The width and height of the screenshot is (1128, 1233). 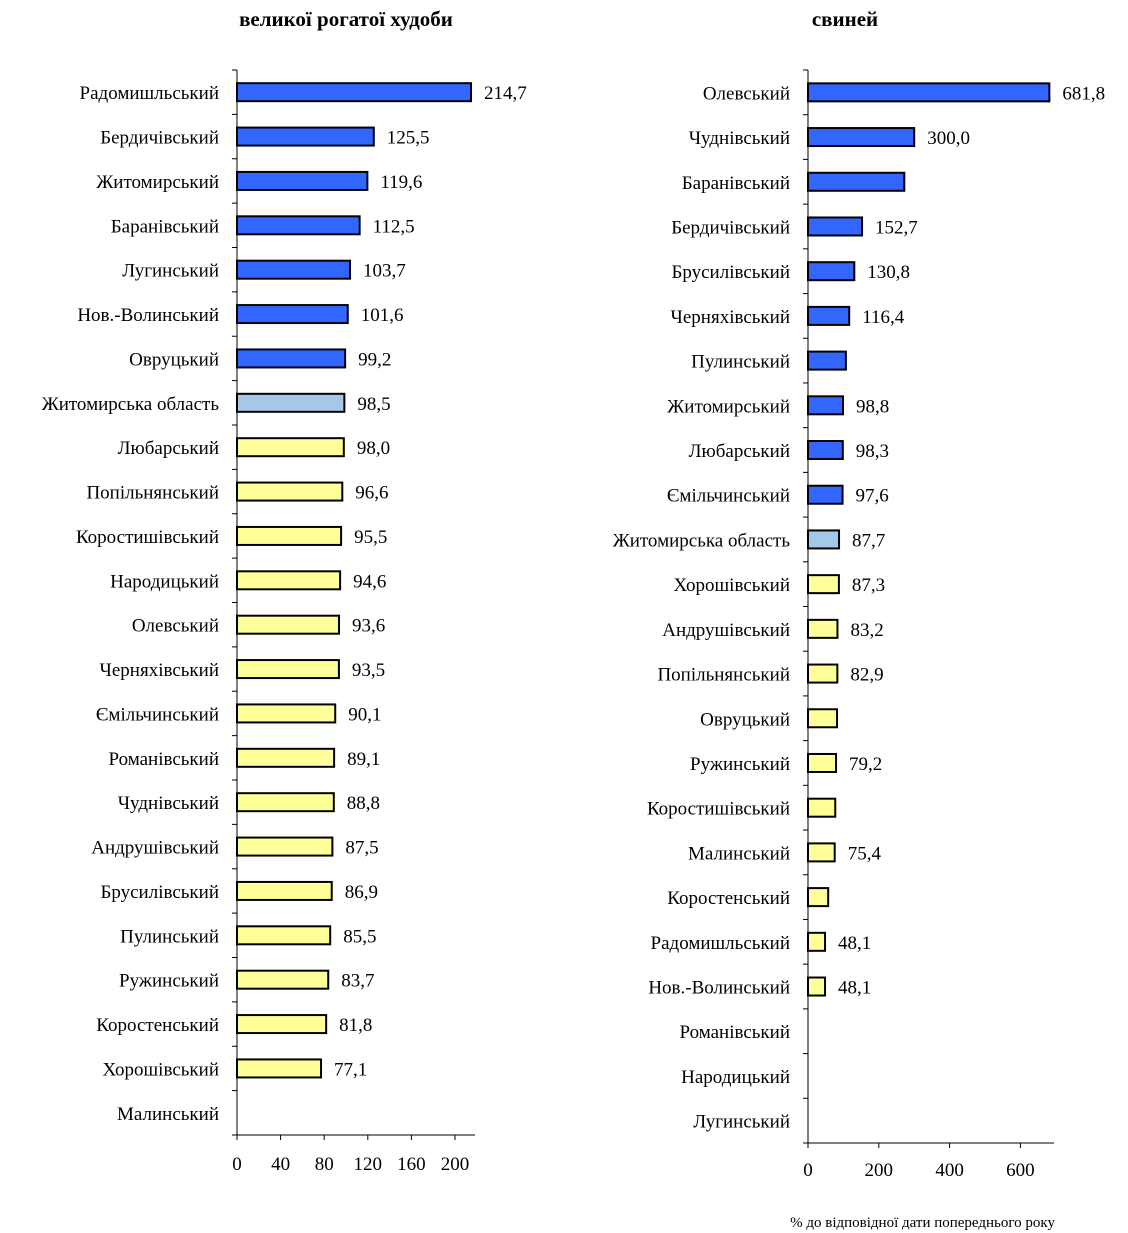 I want to click on data-label: 119,6, so click(x=401, y=182).